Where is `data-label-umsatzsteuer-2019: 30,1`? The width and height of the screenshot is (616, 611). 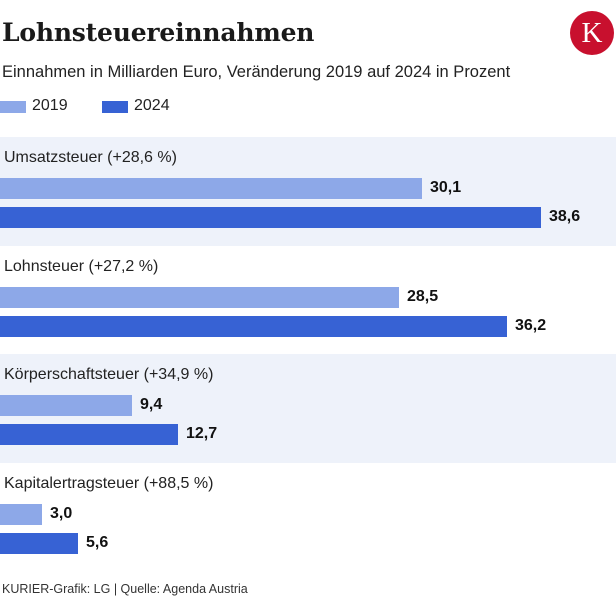
data-label-umsatzsteuer-2019: 30,1 is located at coordinates (446, 187).